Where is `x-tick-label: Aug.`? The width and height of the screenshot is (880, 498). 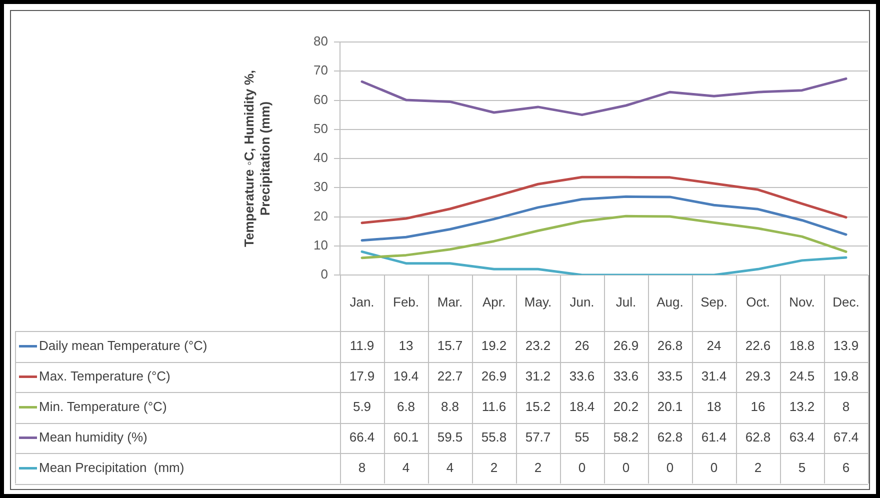 x-tick-label: Aug. is located at coordinates (670, 302).